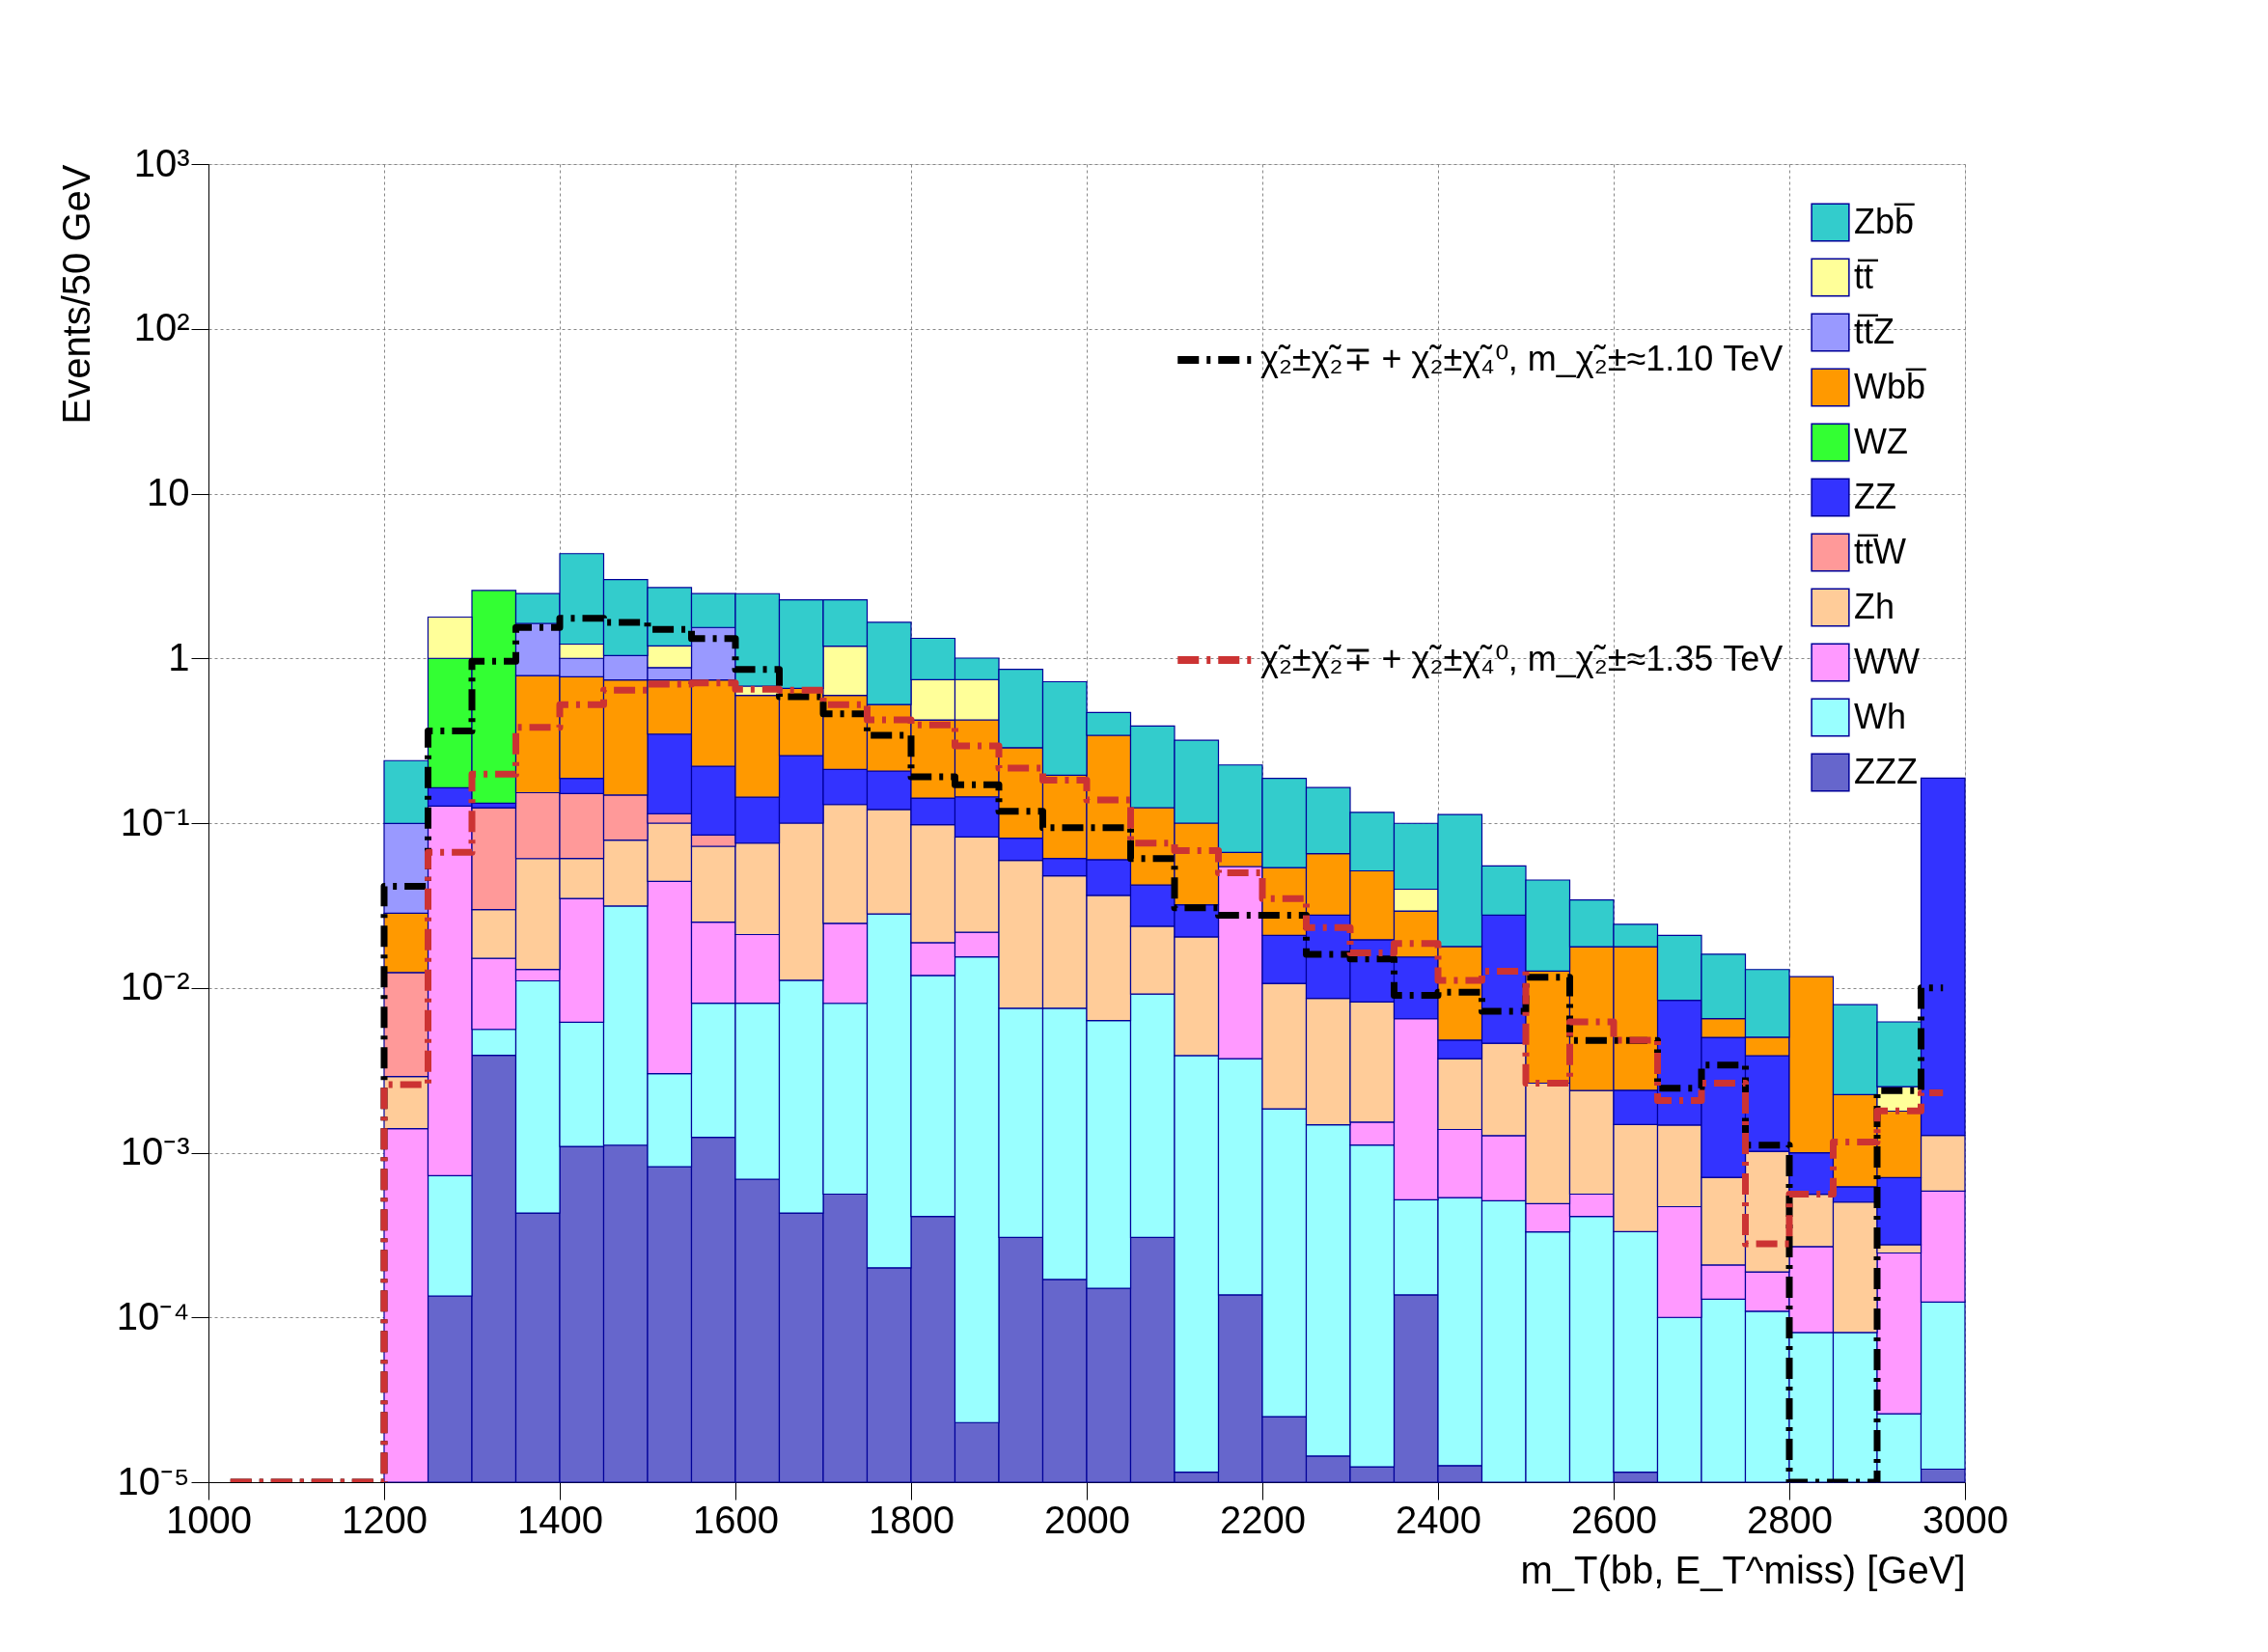 The height and width of the screenshot is (1652, 2268). Describe the element at coordinates (155, 821) in the screenshot. I see `y-tick-label: 10⁻¹` at that location.